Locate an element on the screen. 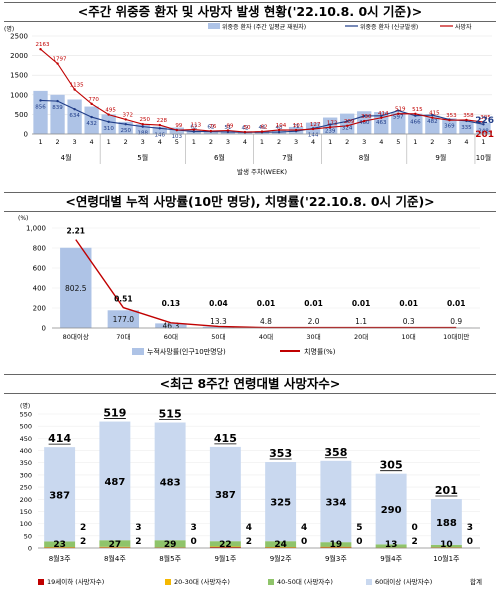 This screenshot has height=596, width=500. chart1-label-new-icu: 463 is located at coordinates (381, 123).